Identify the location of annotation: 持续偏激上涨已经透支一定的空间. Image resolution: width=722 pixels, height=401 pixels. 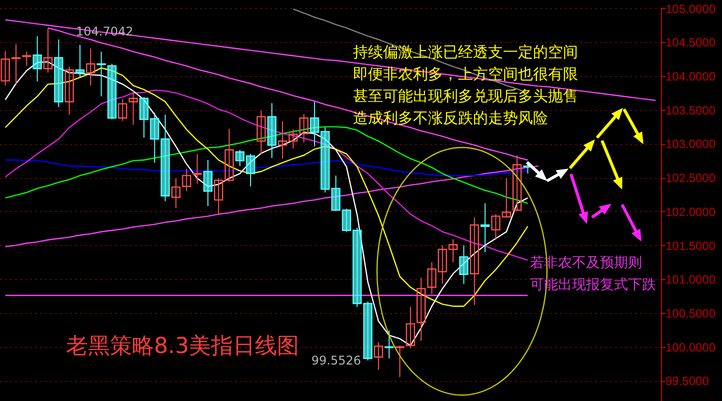
(465, 52).